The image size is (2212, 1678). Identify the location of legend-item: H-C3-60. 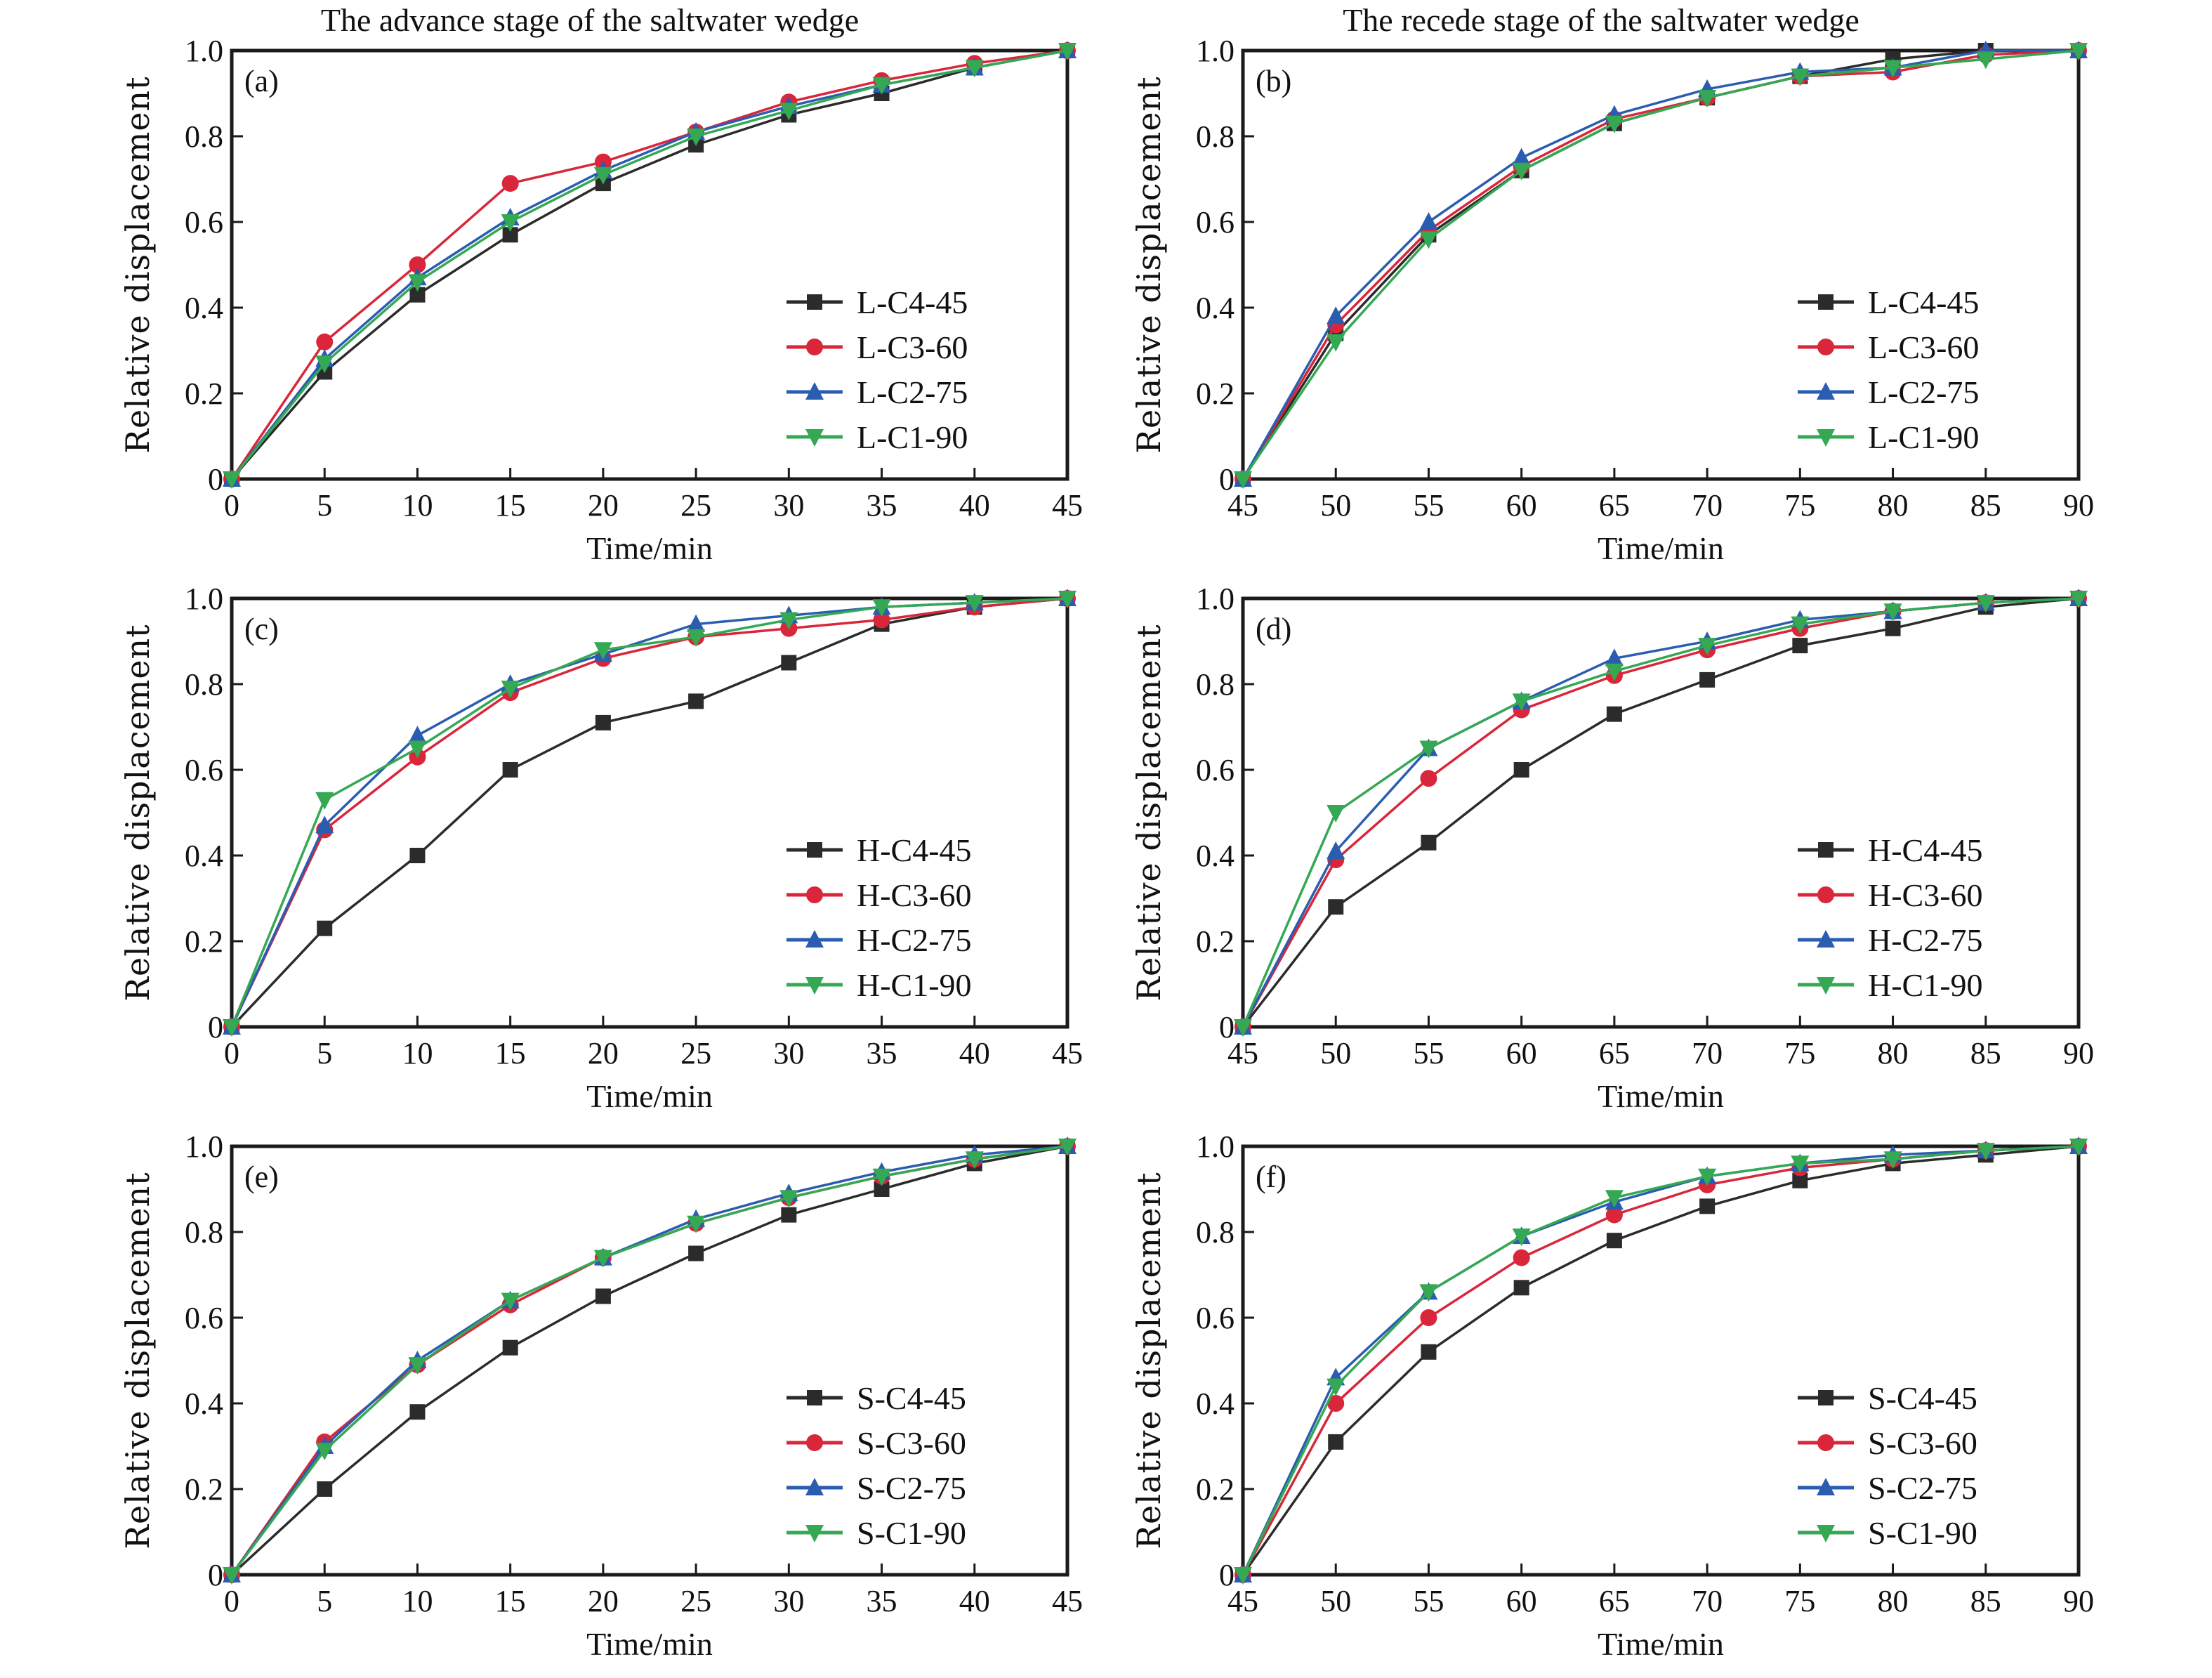
(879, 895).